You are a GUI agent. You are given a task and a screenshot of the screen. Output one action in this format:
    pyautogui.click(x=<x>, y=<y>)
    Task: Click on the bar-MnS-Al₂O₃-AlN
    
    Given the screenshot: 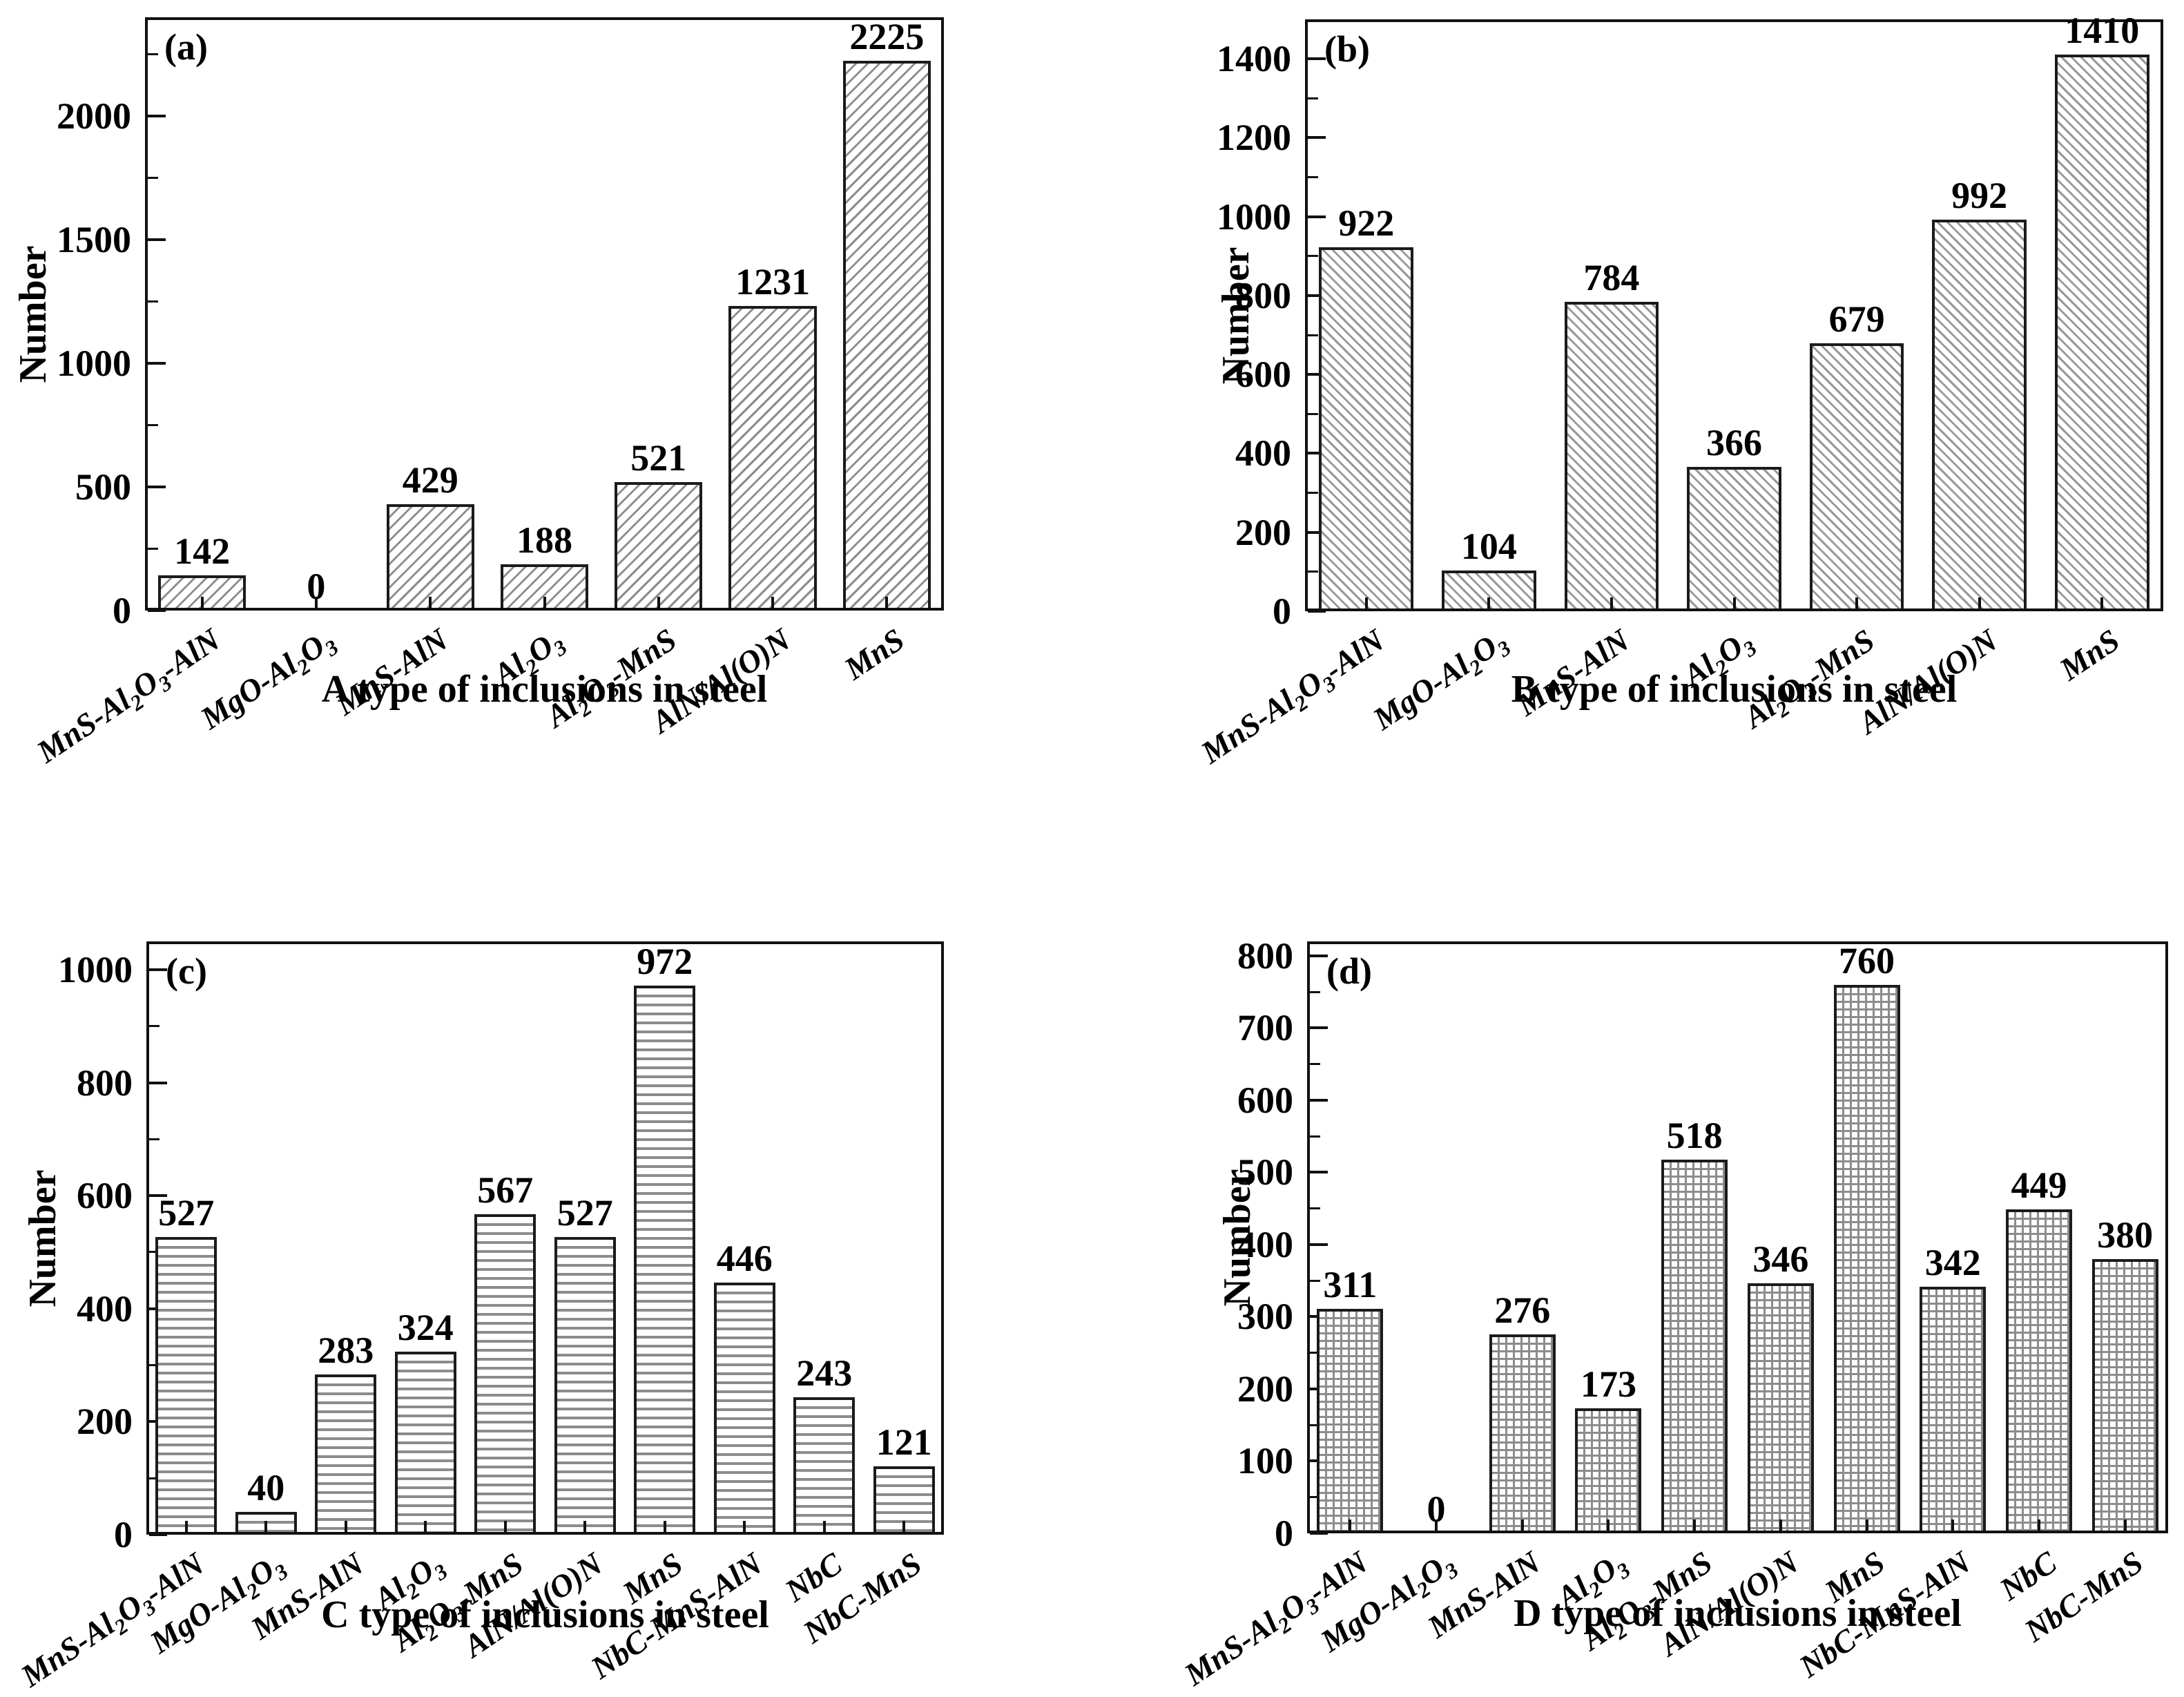 What is the action you would take?
    pyautogui.click(x=1366, y=427)
    